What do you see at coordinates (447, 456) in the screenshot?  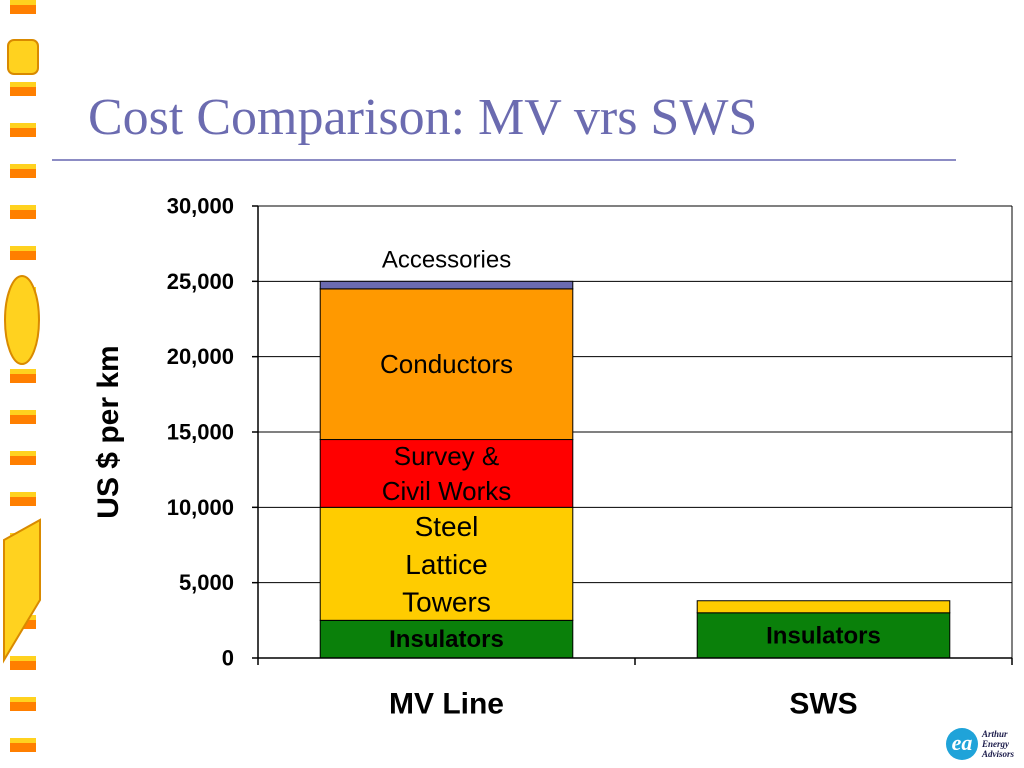 I see `segment-label-line: Survey &` at bounding box center [447, 456].